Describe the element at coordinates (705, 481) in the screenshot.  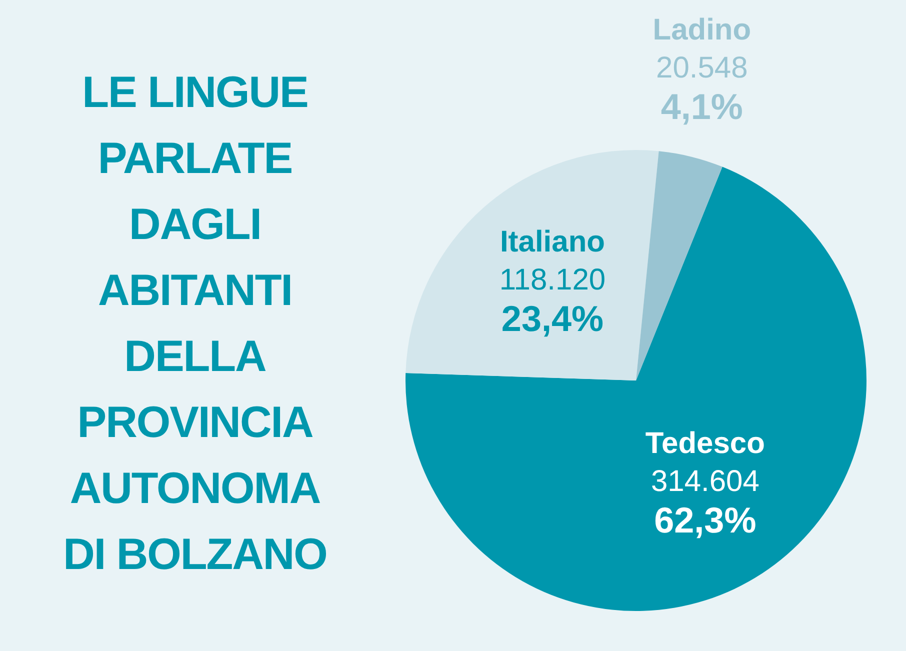
I see `data-label: 314.604` at that location.